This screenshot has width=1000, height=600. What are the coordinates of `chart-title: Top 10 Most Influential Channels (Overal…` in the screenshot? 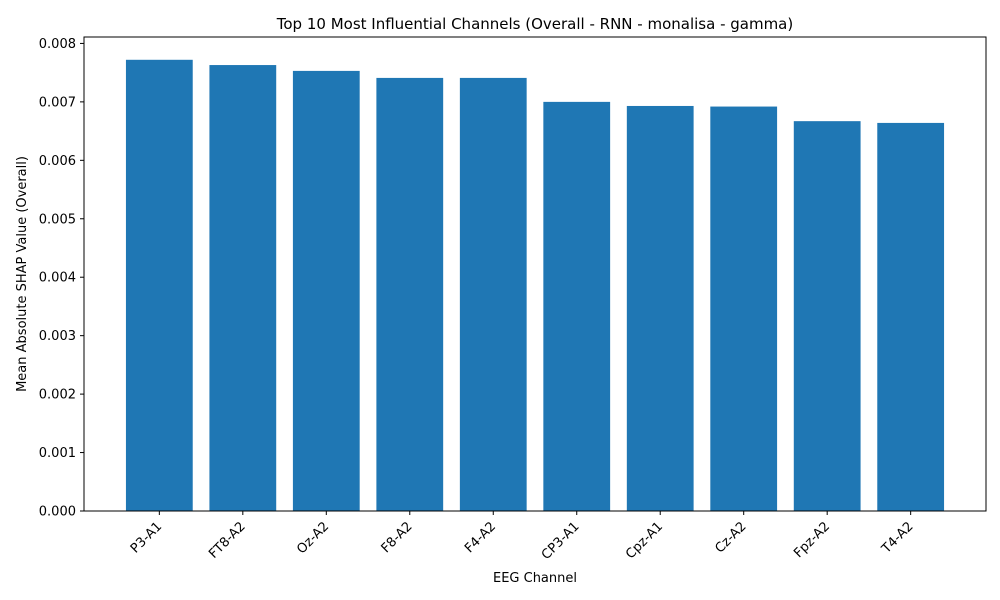 It's located at (534, 24).